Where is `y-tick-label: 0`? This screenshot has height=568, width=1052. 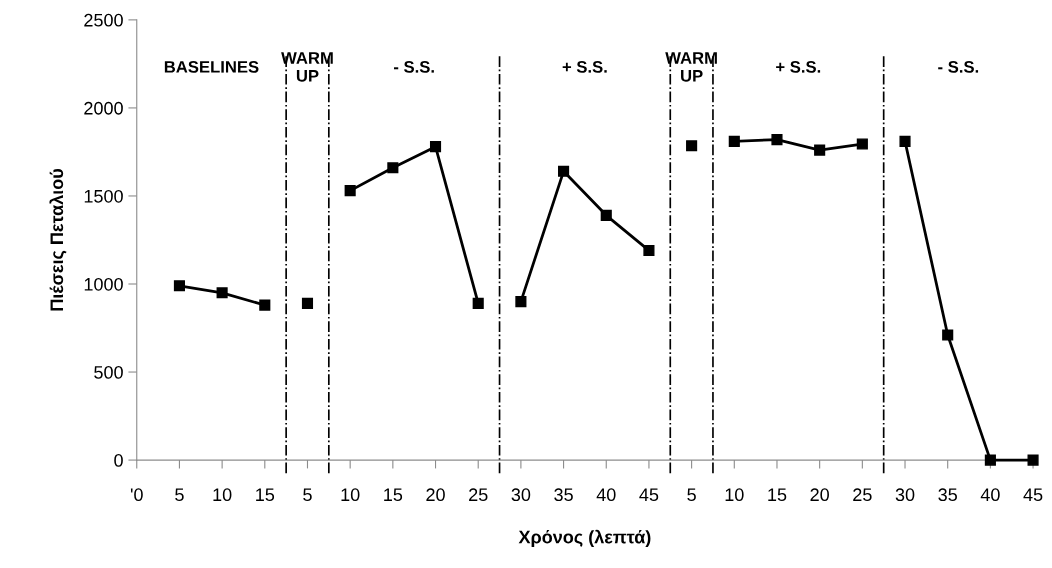 y-tick-label: 0 is located at coordinates (118, 460).